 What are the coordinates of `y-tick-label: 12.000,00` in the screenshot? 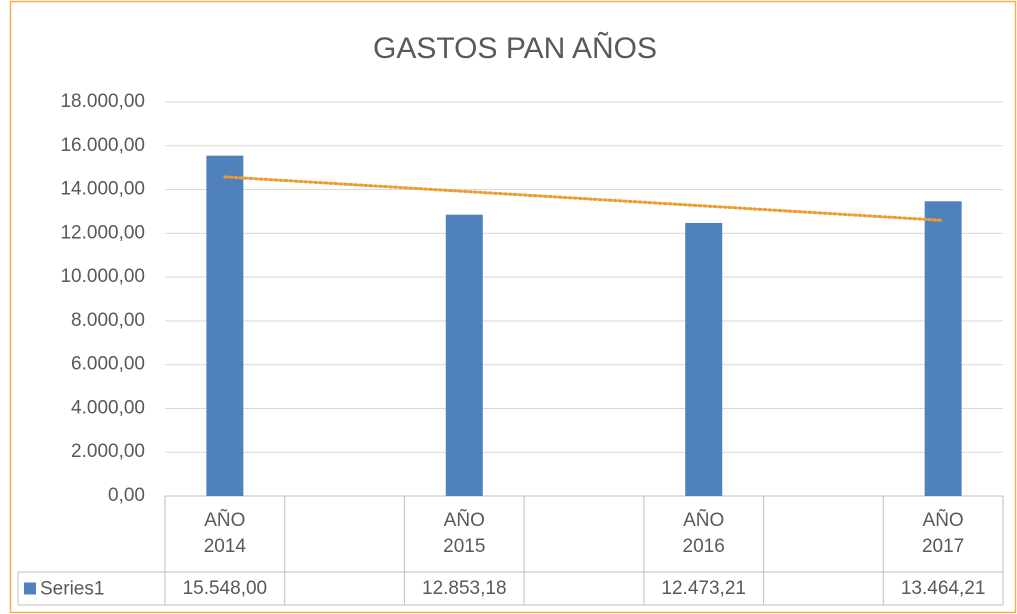 It's located at (102, 232).